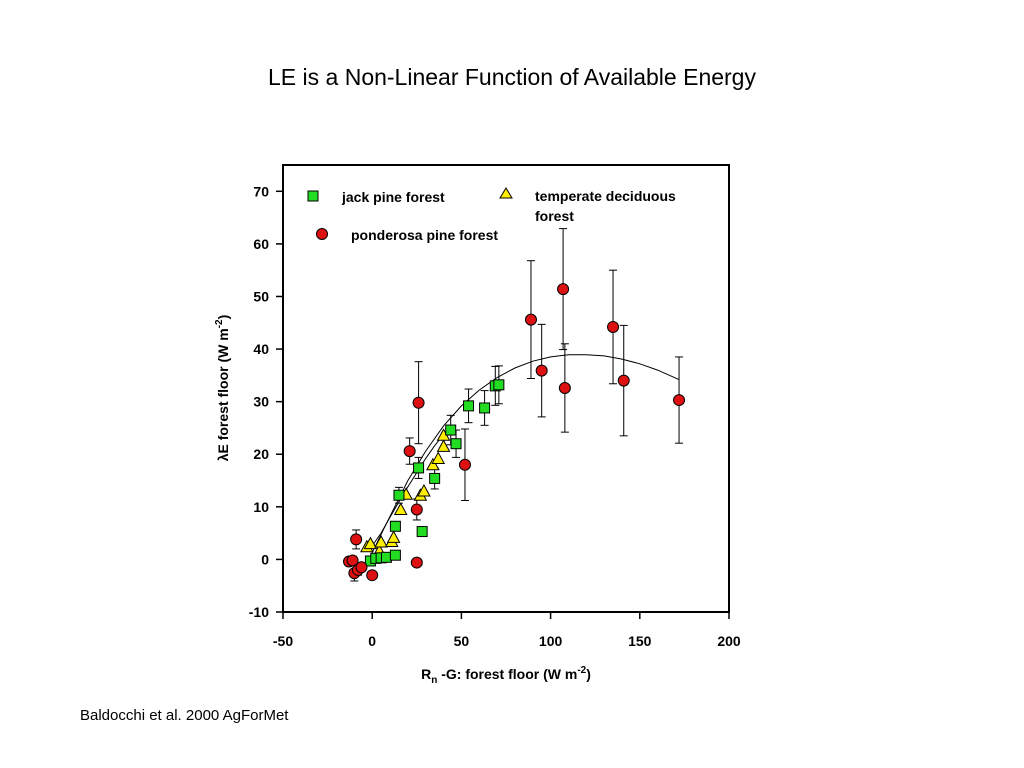 The height and width of the screenshot is (768, 1024). What do you see at coordinates (729, 641) in the screenshot?
I see `x-tick-label: 200` at bounding box center [729, 641].